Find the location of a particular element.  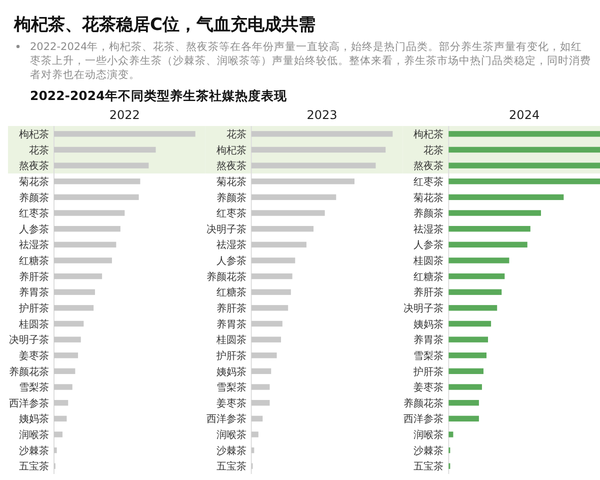

annotation: 2022-2024年不同类型养生茶社媒热度表现 is located at coordinates (158, 95).